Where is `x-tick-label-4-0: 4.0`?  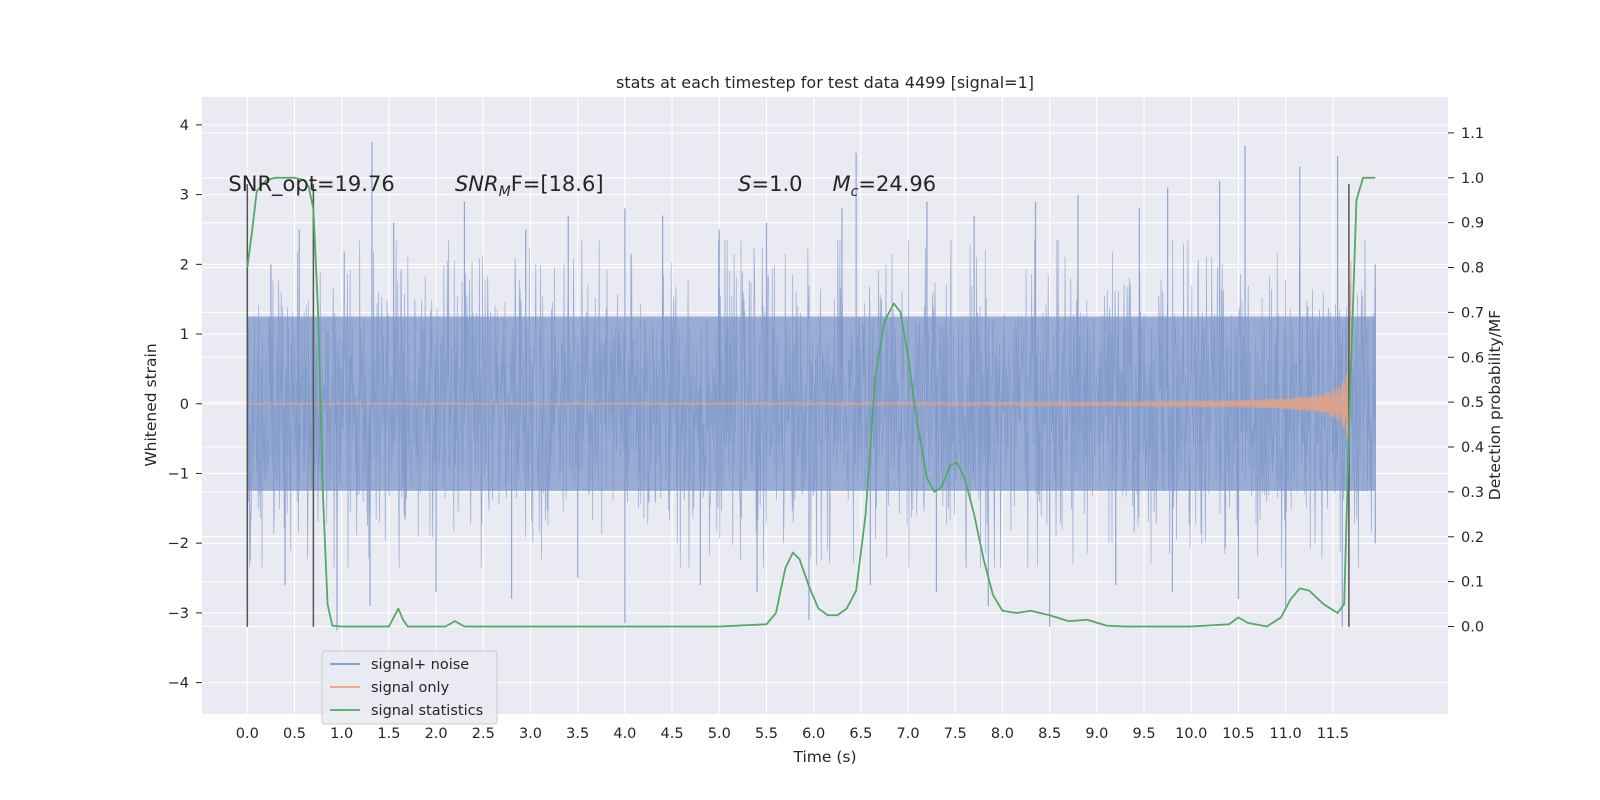
x-tick-label-4-0: 4.0 is located at coordinates (624, 734).